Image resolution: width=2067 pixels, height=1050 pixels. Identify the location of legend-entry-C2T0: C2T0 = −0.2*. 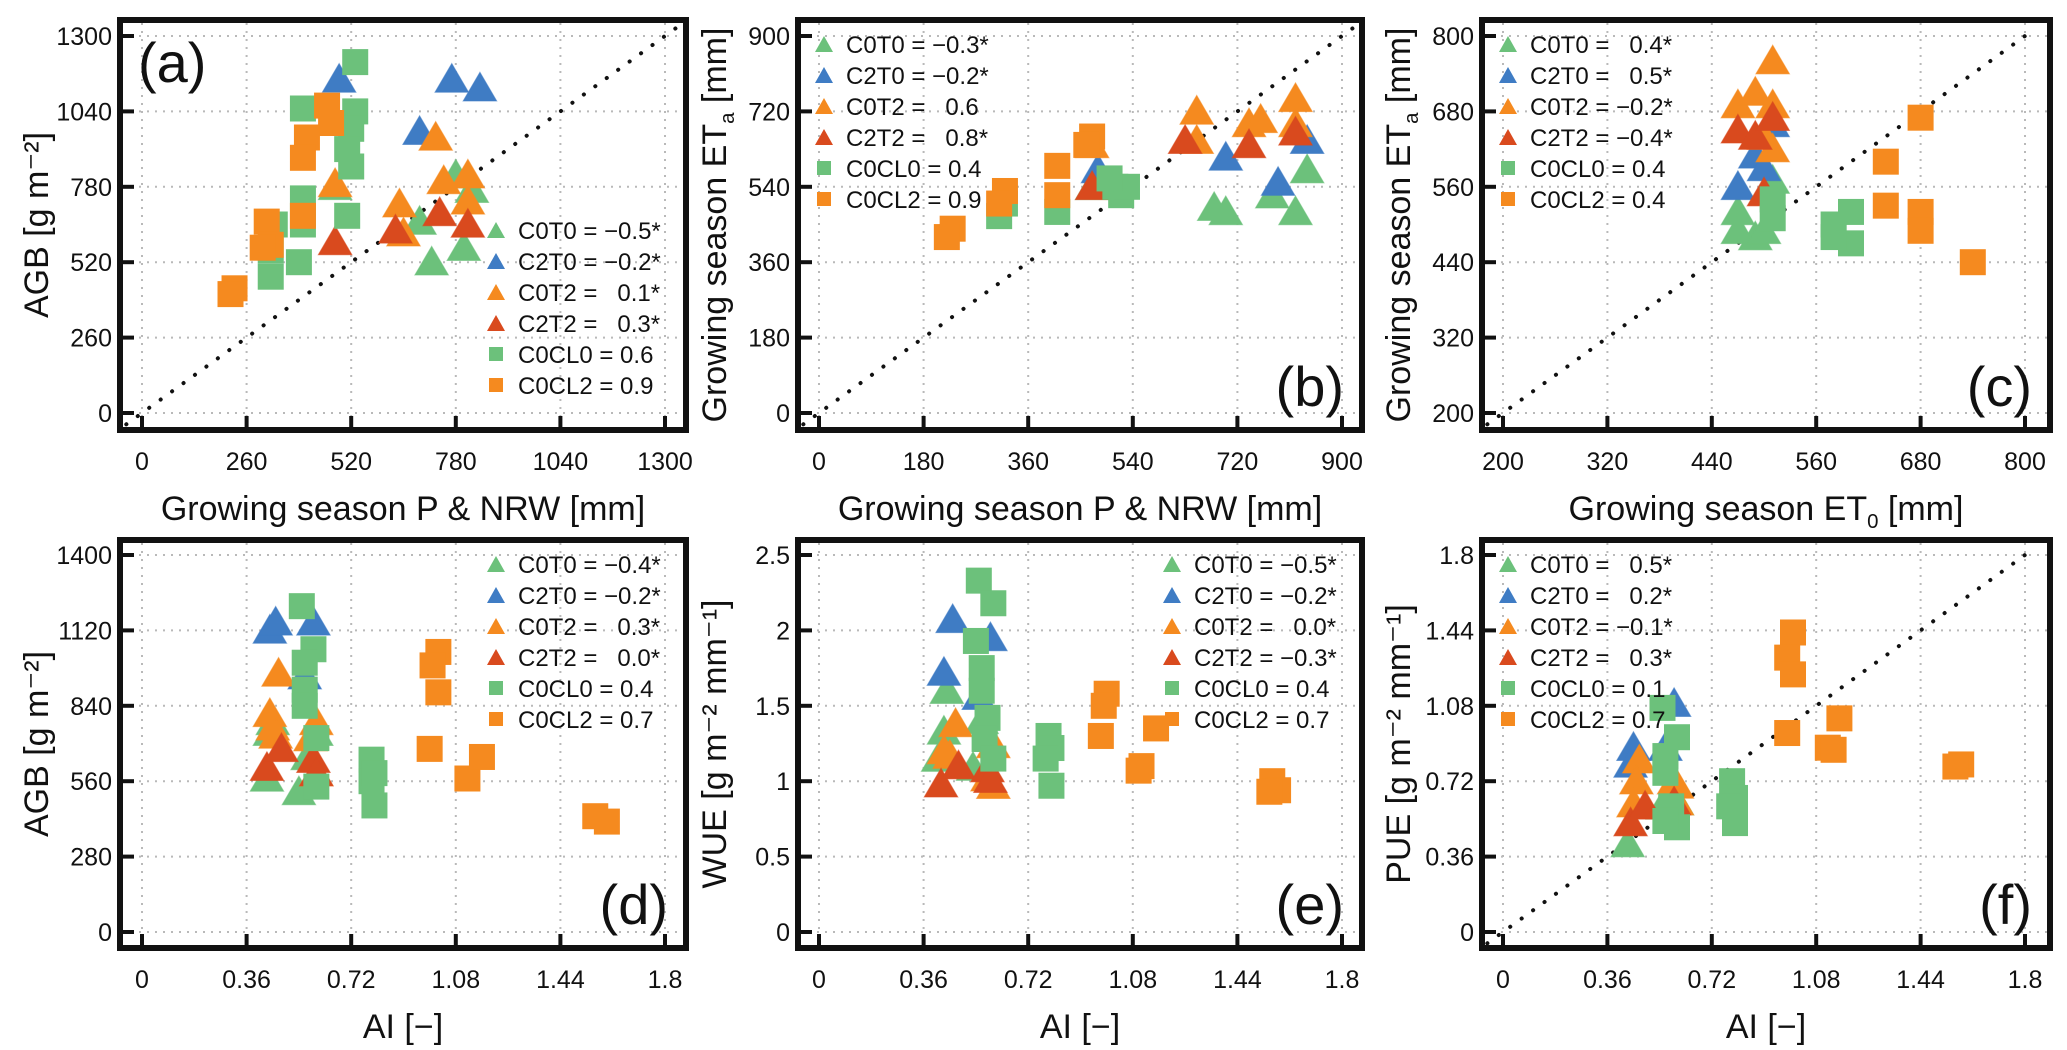
(917, 76).